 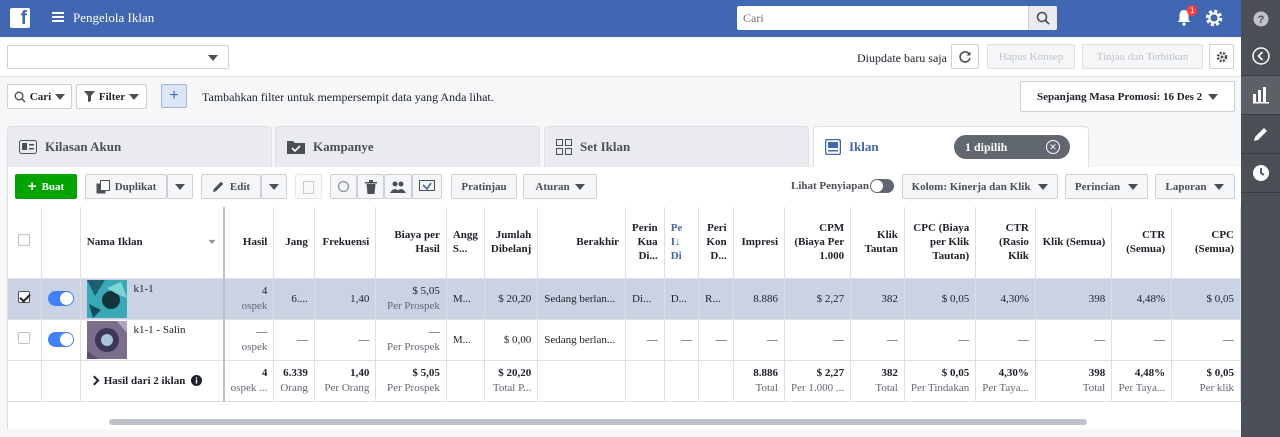 What do you see at coordinates (58, 17) in the screenshot?
I see `menu-icon` at bounding box center [58, 17].